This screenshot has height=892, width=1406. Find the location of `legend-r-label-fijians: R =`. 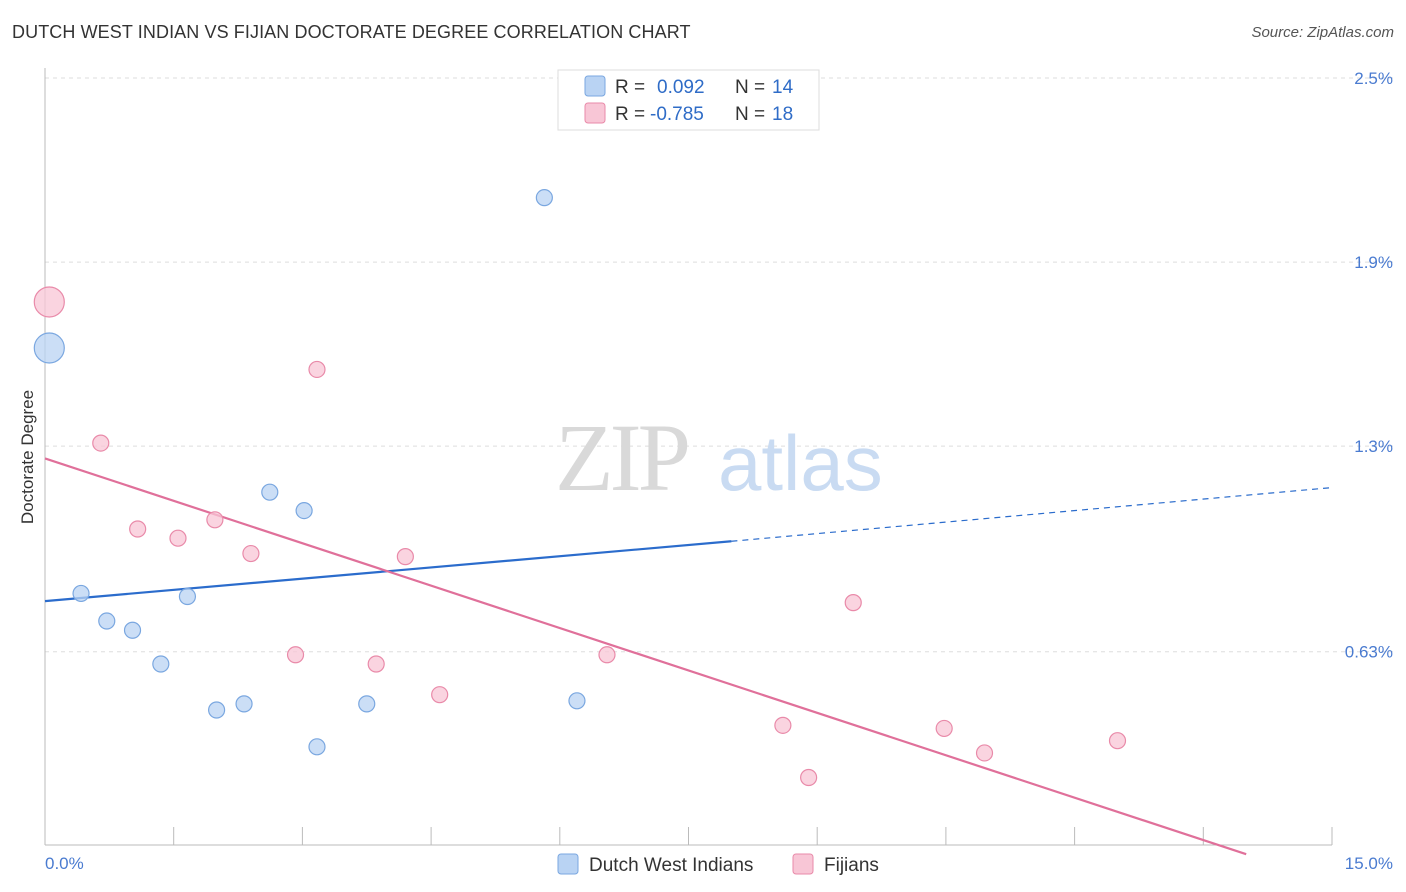

legend-r-label-fijians: R = is located at coordinates (630, 114).